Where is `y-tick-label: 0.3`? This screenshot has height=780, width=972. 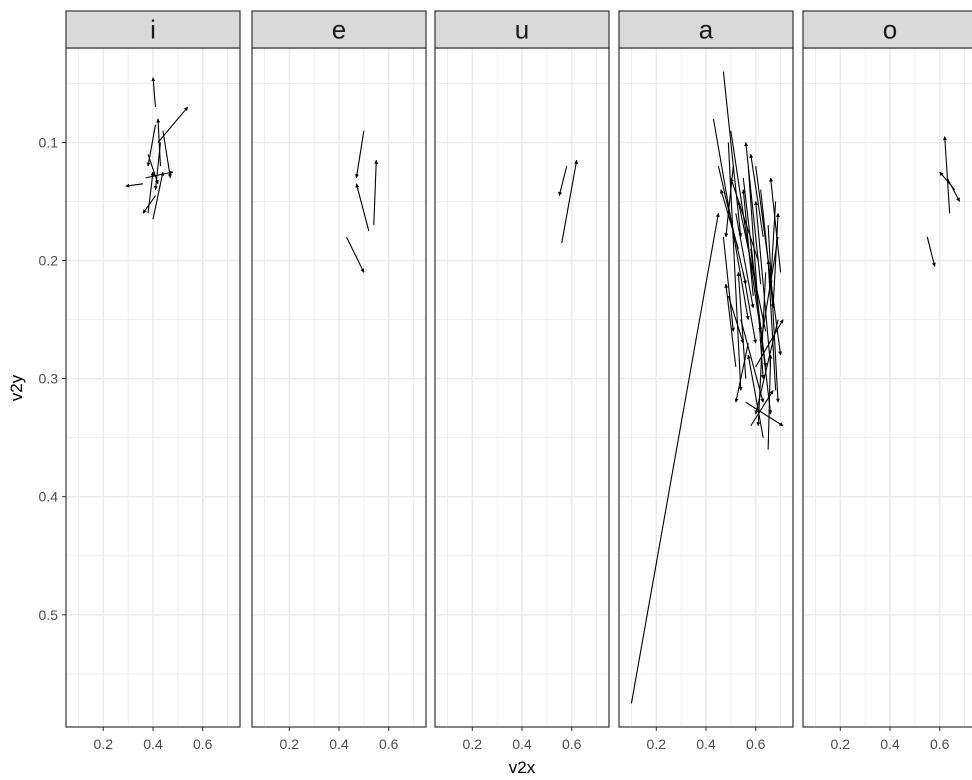
y-tick-label: 0.3 is located at coordinates (49, 379).